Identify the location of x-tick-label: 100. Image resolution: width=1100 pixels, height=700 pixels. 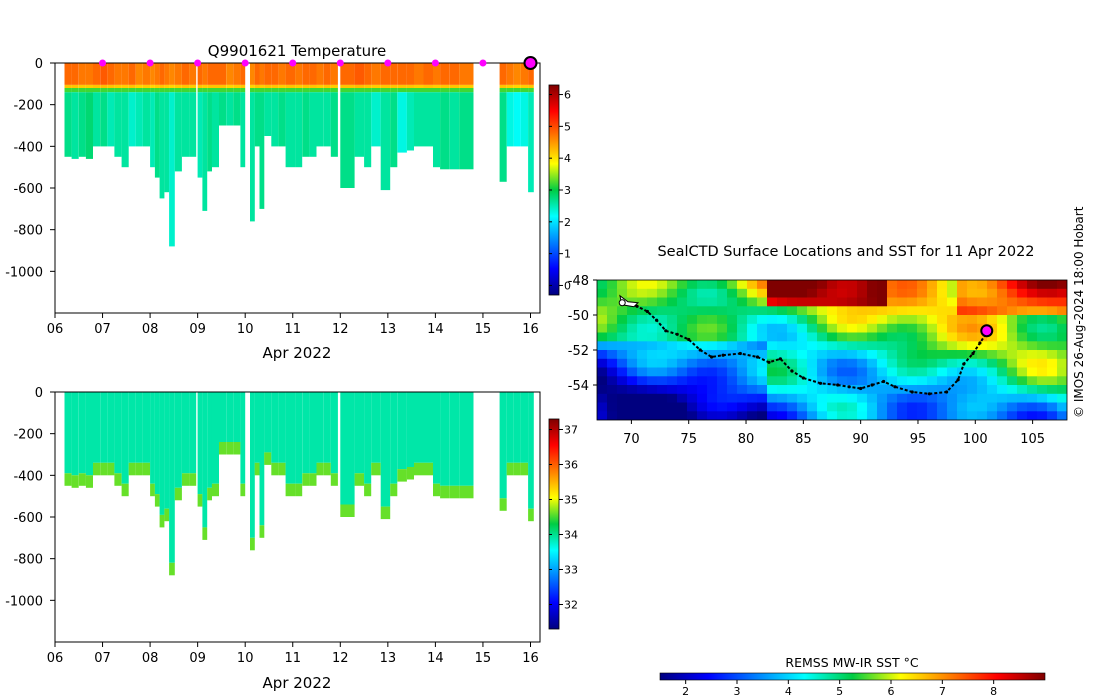
(975, 439).